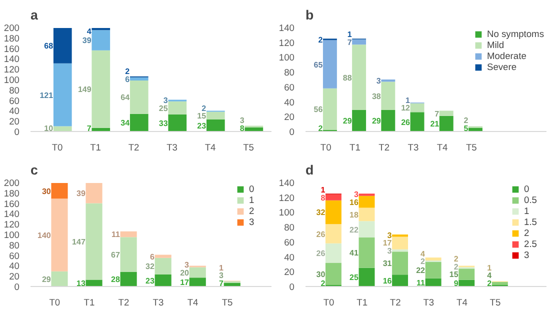 This screenshot has height=311, width=550. Describe the element at coordinates (377, 121) in the screenshot. I see `data-label: 29` at that location.